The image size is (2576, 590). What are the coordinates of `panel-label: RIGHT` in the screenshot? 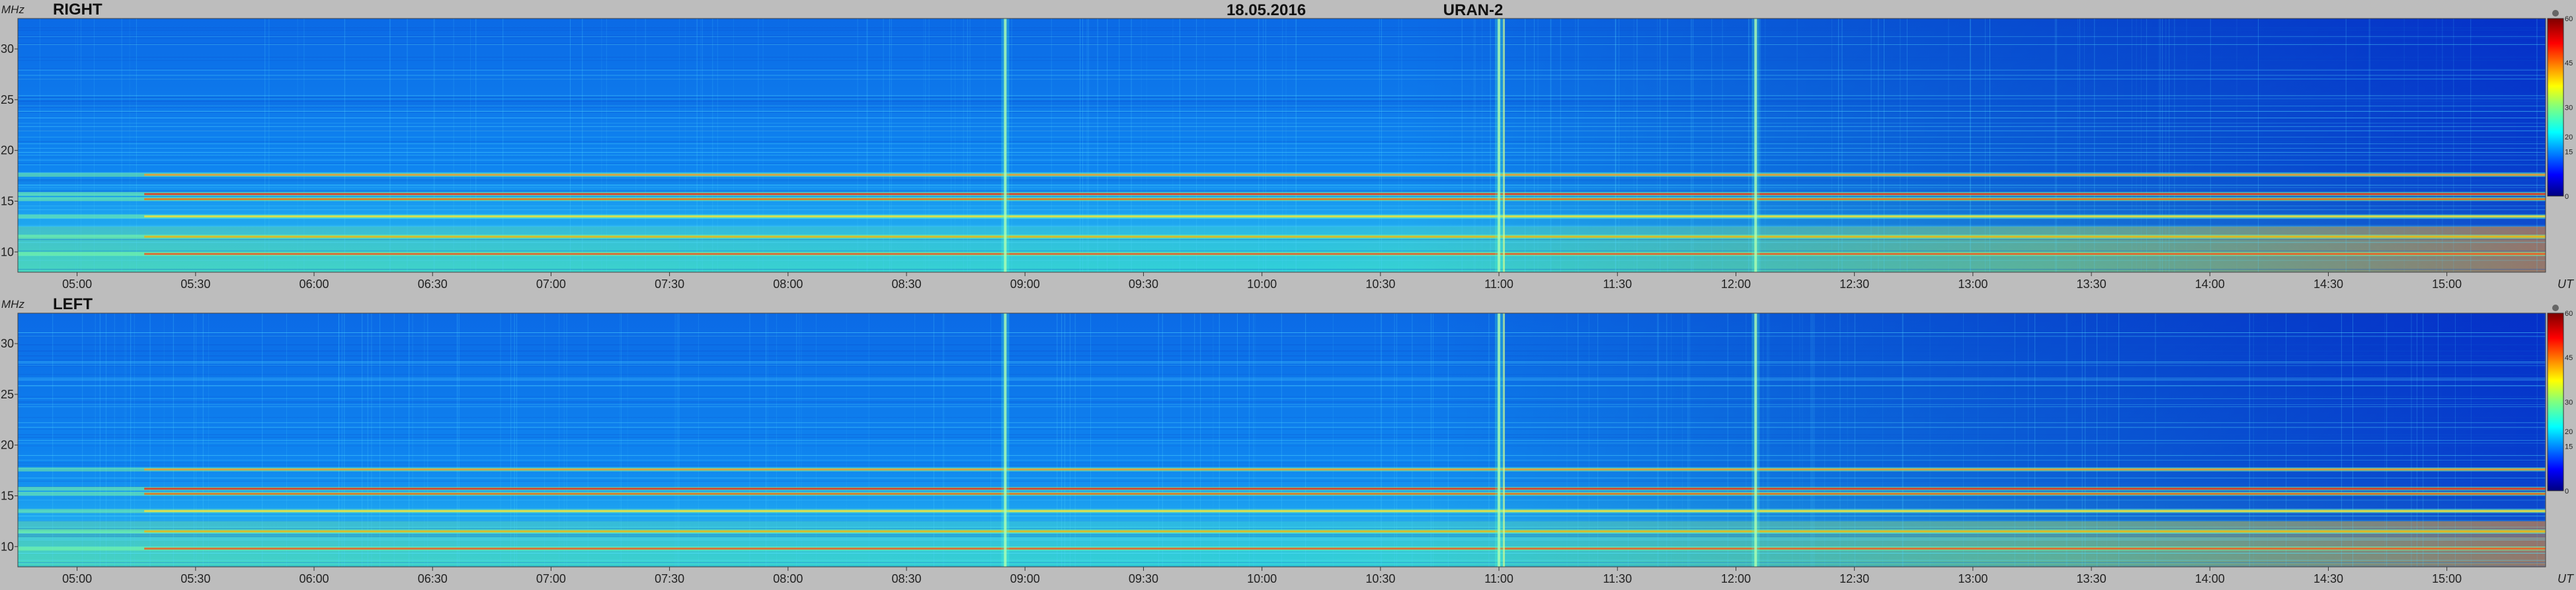 It's located at (77, 9).